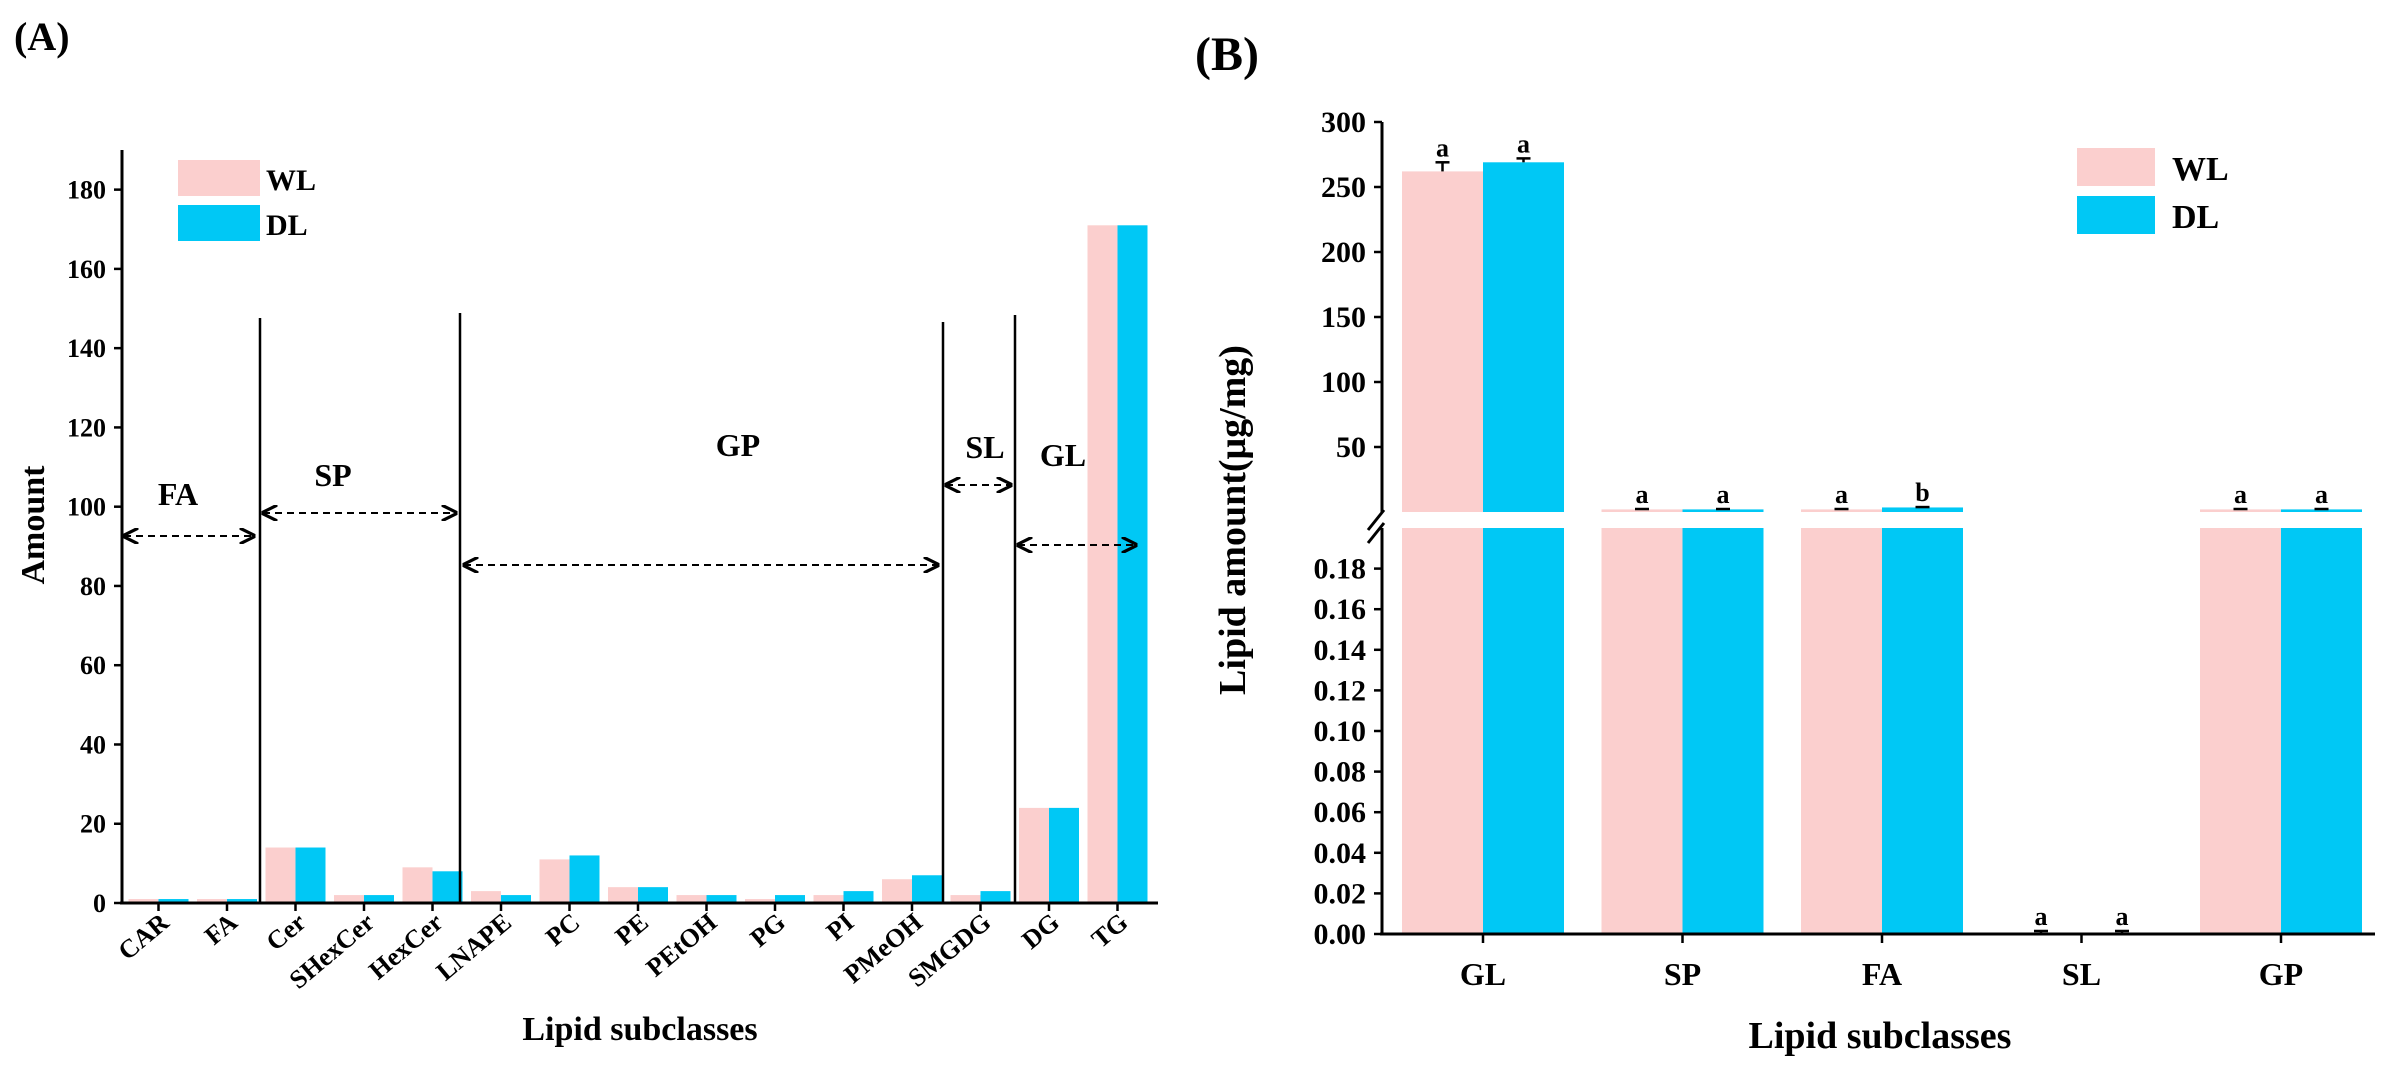  What do you see at coordinates (99, 903) in the screenshot?
I see `y-tick-label: 0` at bounding box center [99, 903].